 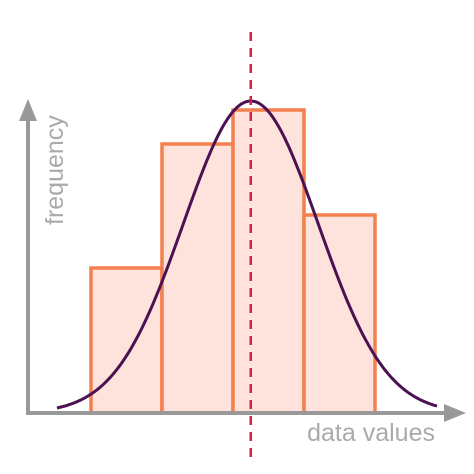 What do you see at coordinates (28, 110) in the screenshot?
I see `y-axis-arrow` at bounding box center [28, 110].